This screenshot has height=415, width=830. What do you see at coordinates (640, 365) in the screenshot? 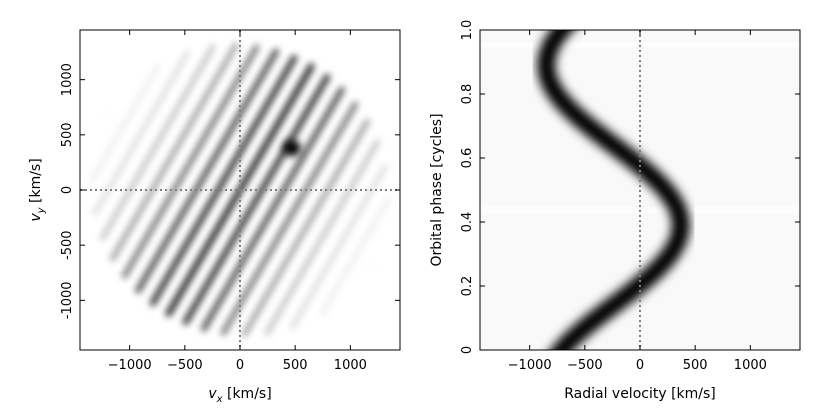
I see `spectrum-x-tick-label: 0` at bounding box center [640, 365].